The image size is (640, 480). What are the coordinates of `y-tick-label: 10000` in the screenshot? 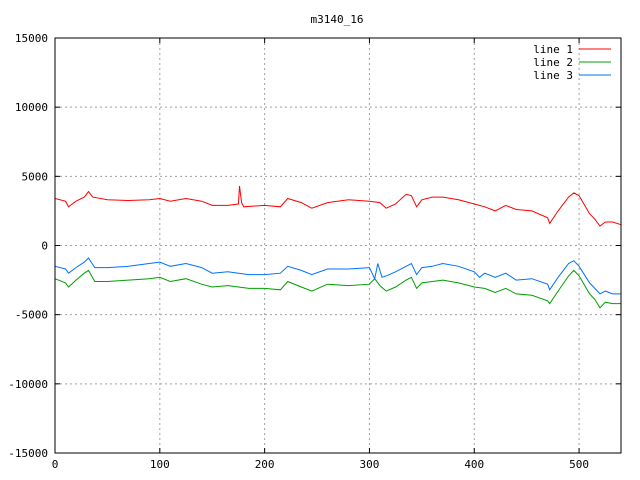 It's located at (31, 107).